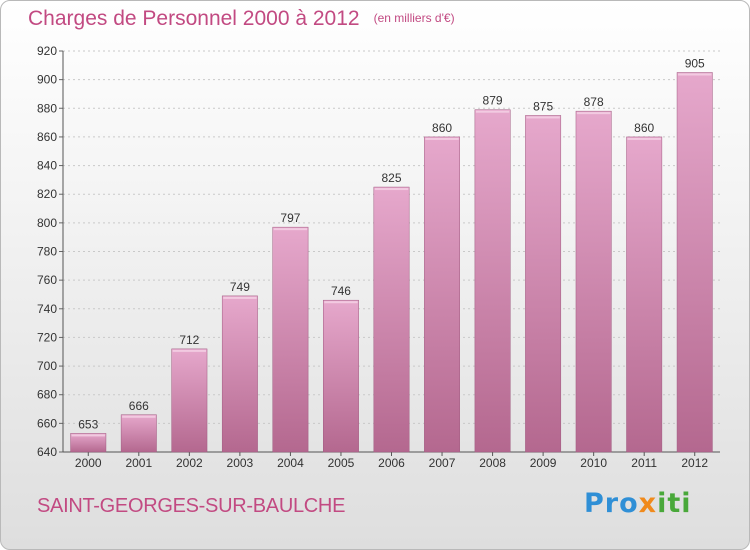 This screenshot has width=750, height=550. Describe the element at coordinates (638, 503) in the screenshot. I see `proxiti-logo: Proxiti` at that location.